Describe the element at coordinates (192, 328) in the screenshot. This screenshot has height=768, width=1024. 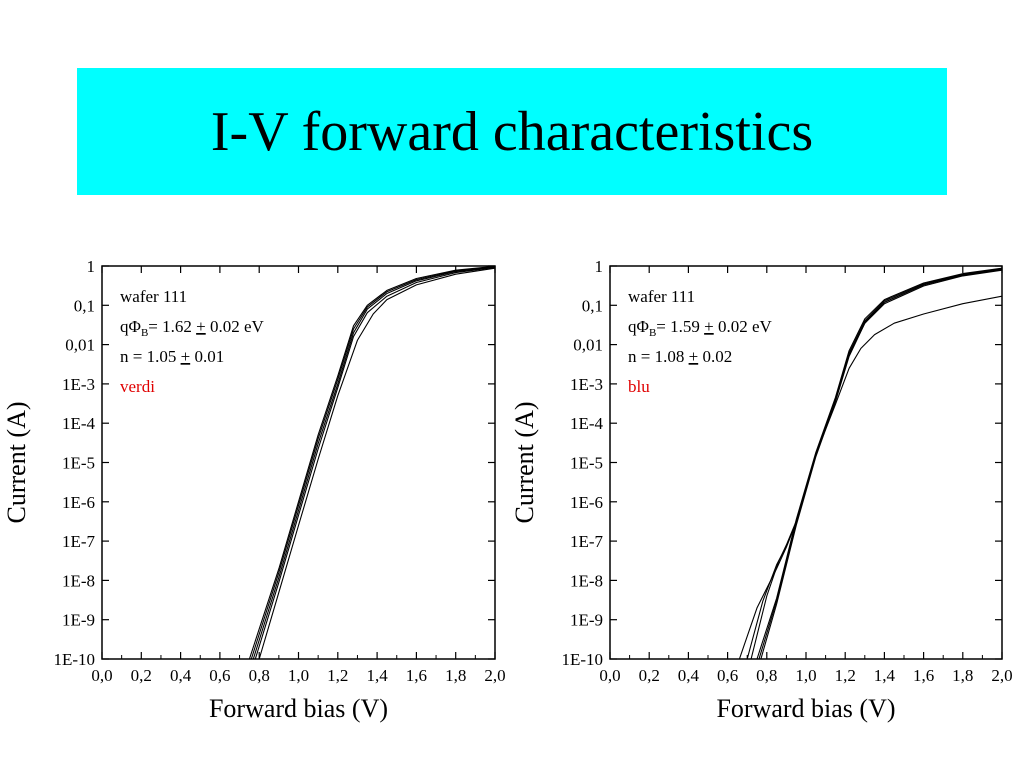
I see `annotation-barrier: qΦB= 1.62 + 0.02 eV` at that location.